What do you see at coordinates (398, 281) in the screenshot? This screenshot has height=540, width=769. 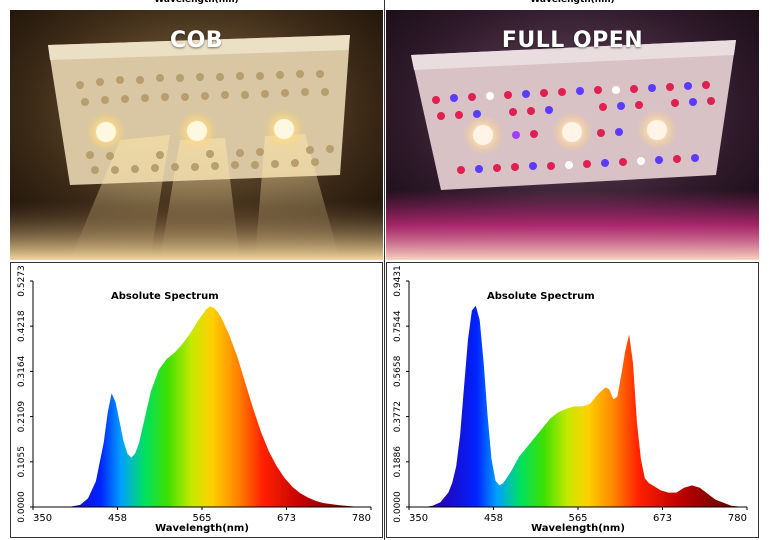 I see `y-tick-label: 0.9431` at bounding box center [398, 281].